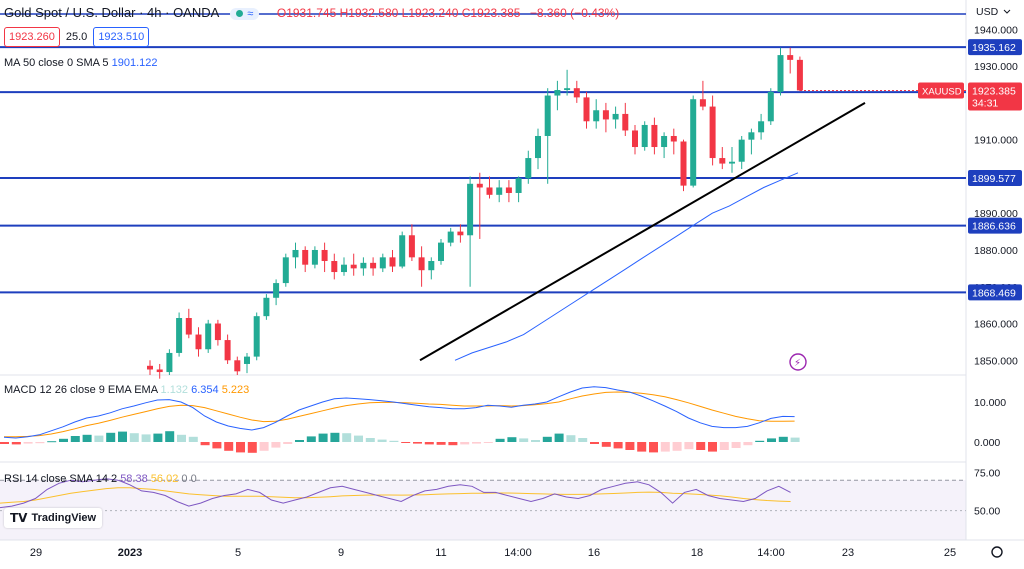 Image resolution: width=1024 pixels, height=569 pixels. What do you see at coordinates (995, 96) in the screenshot?
I see `current-price-box` at bounding box center [995, 96].